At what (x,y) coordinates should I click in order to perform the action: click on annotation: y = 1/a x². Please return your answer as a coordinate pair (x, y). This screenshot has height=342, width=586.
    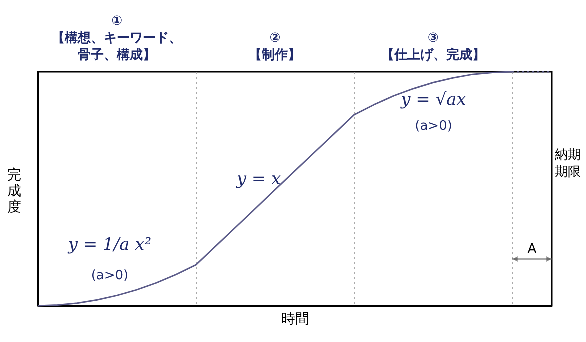
    Looking at the image, I should click on (109, 245).